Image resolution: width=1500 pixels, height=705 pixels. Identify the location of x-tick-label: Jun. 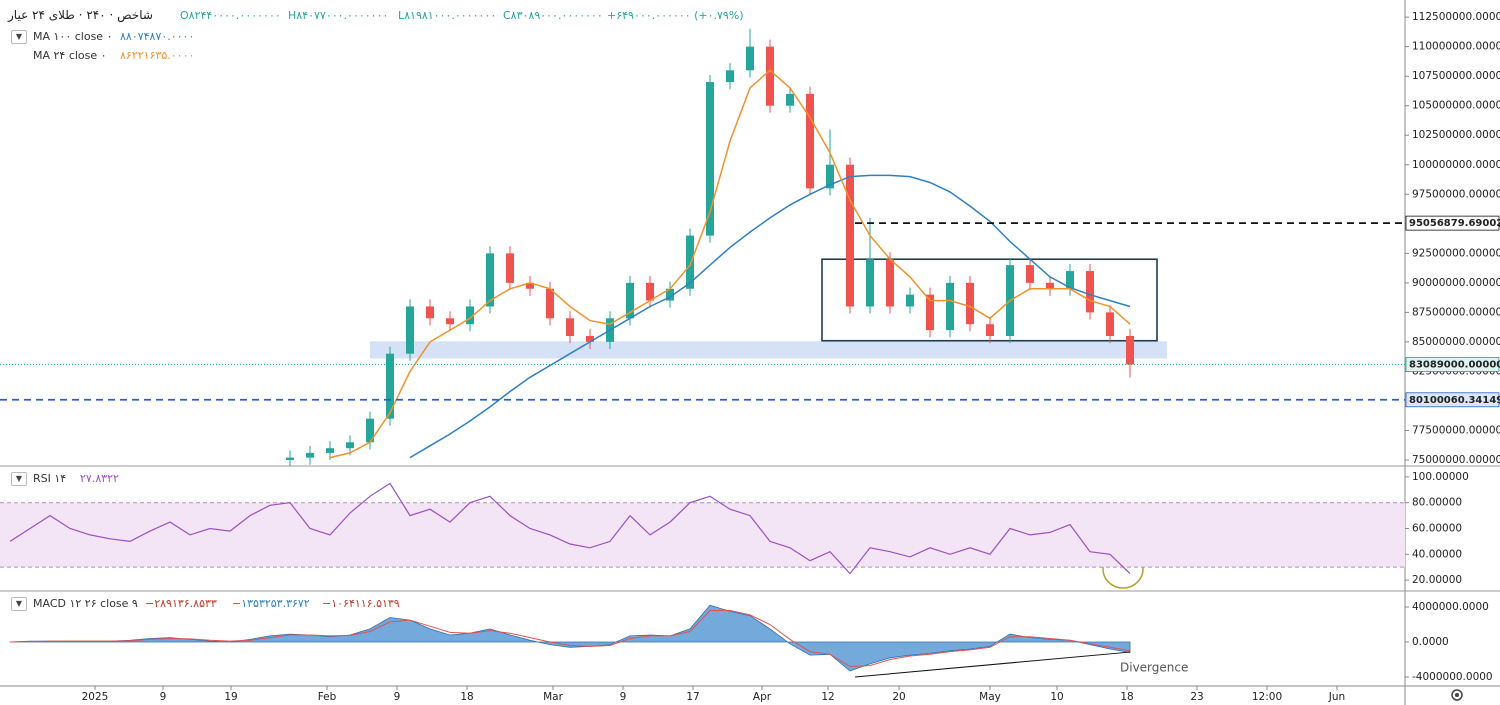
(1336, 697).